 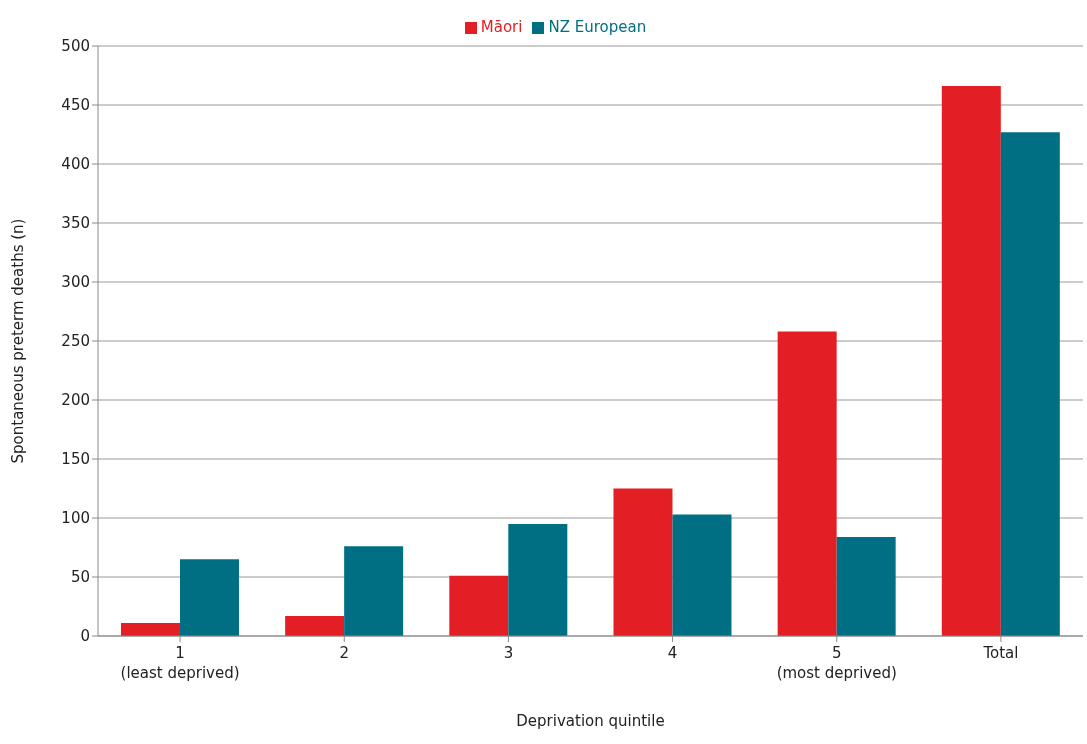 I want to click on y-tick-label: 200, so click(x=75, y=400).